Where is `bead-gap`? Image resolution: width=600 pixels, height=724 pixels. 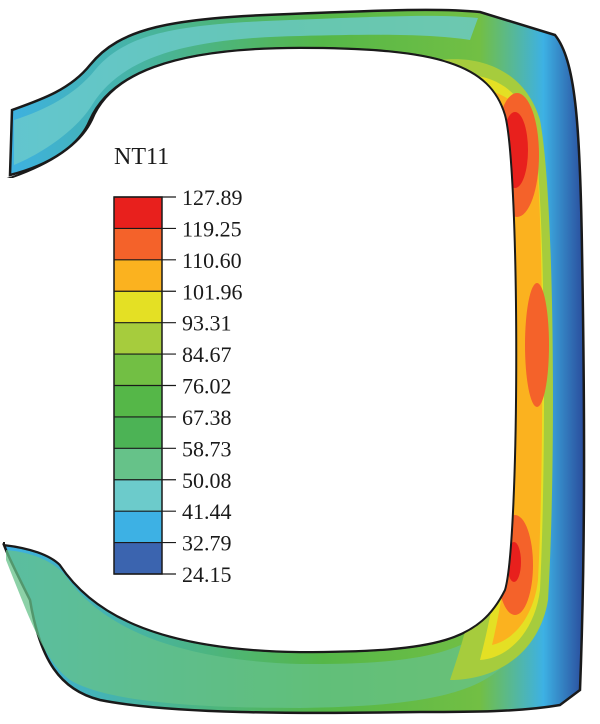
bead-gap is located at coordinates (7, 360).